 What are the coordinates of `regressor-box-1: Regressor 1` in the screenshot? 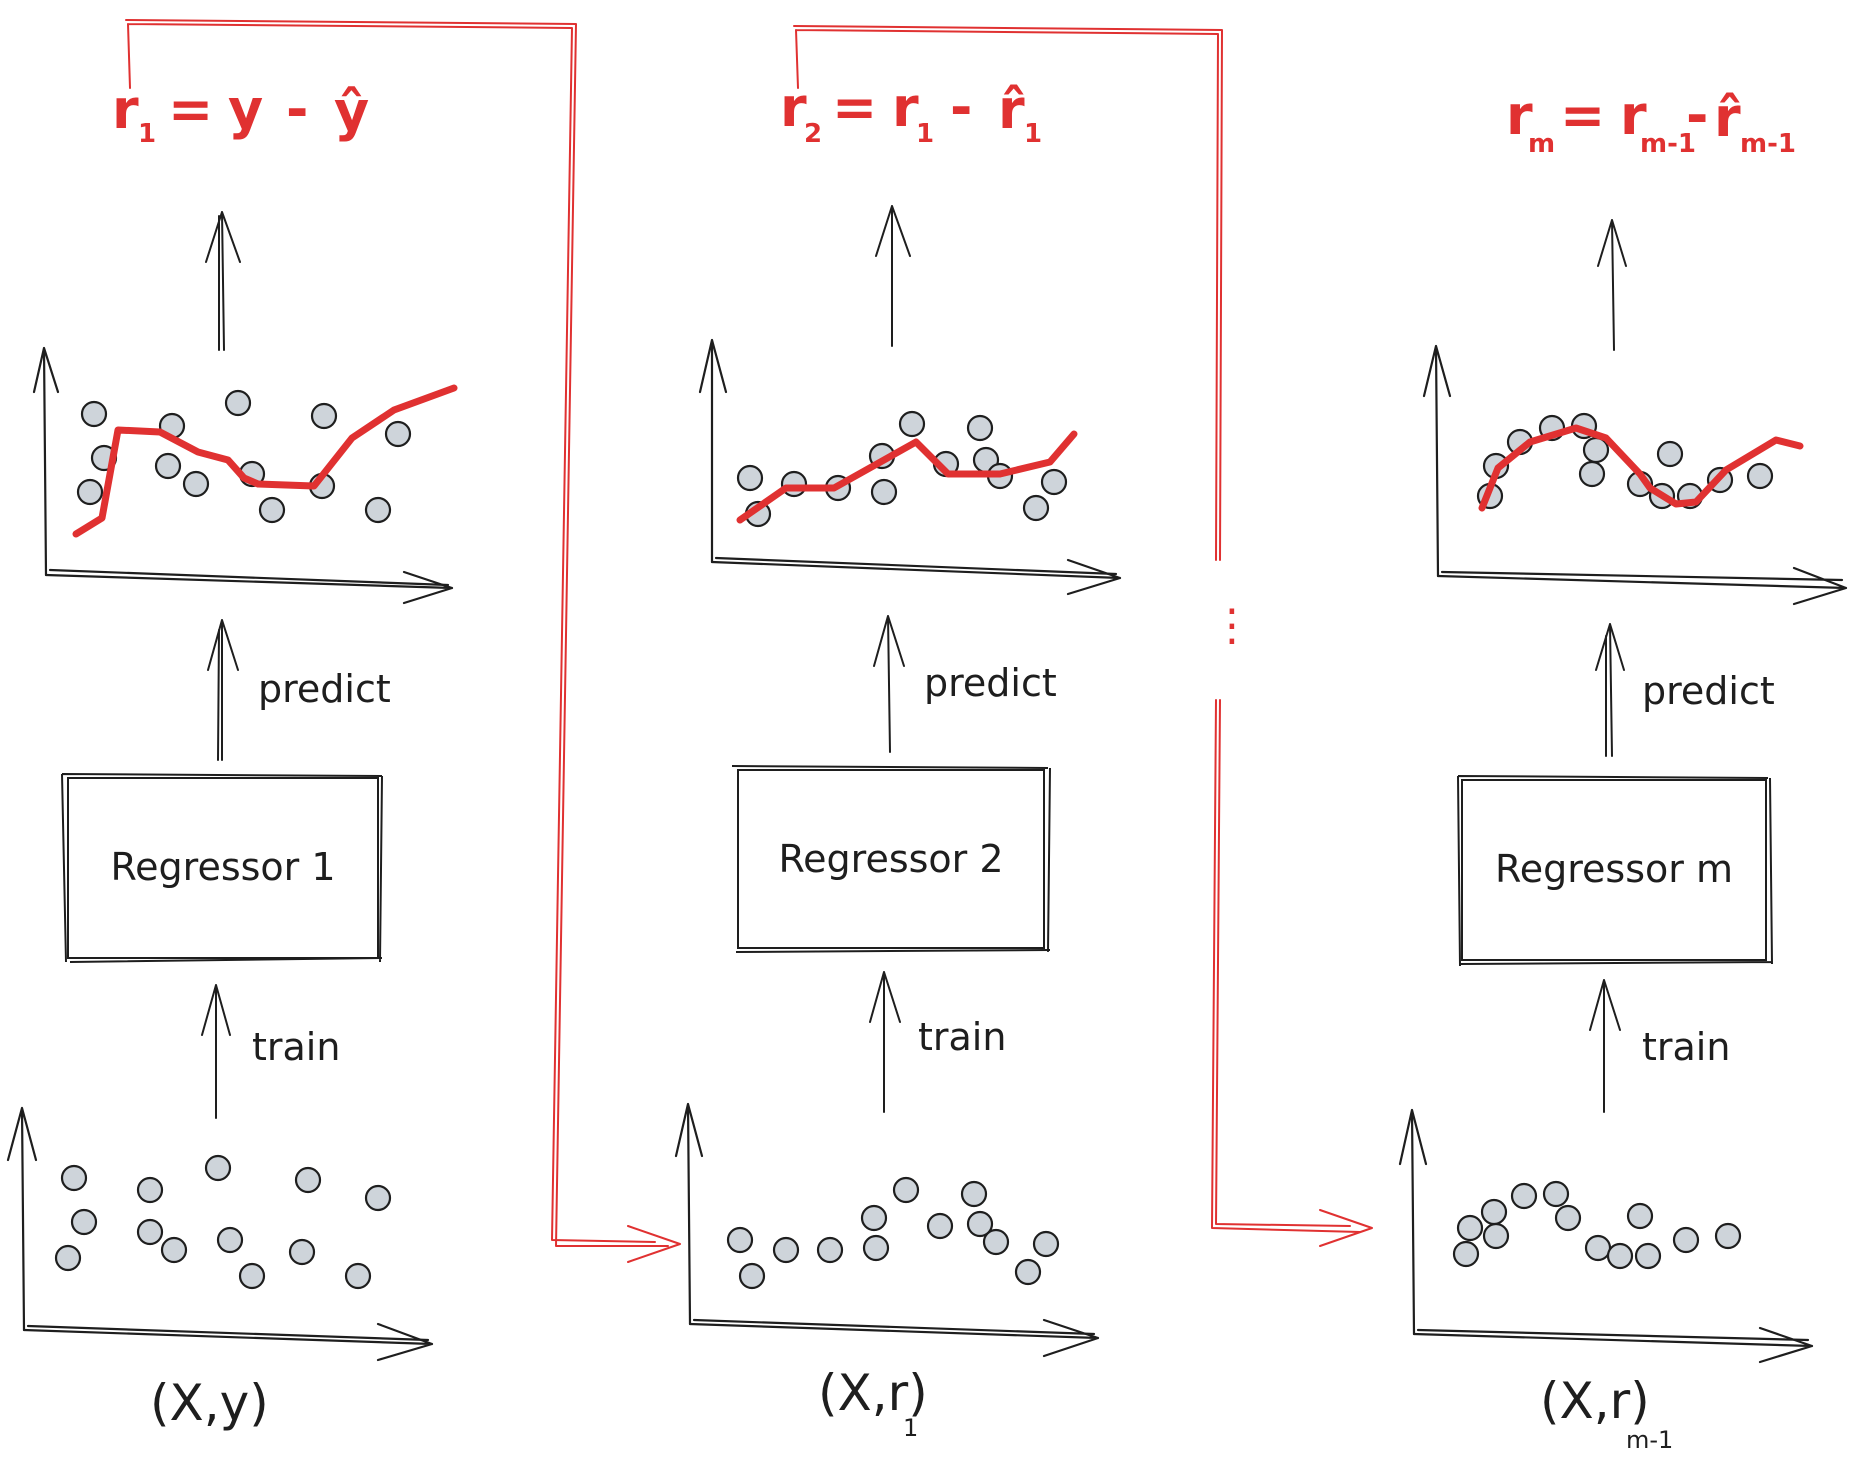 It's located at (222, 868).